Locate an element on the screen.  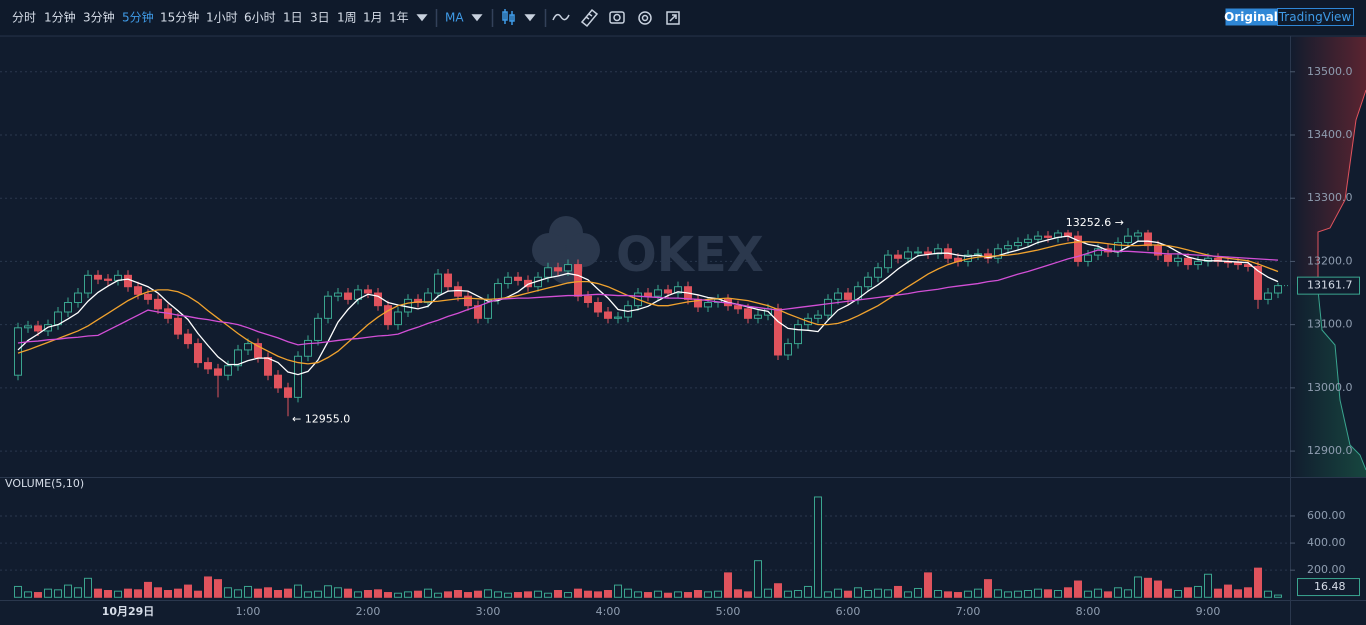
interval-button: 分时 is located at coordinates (24, 18).